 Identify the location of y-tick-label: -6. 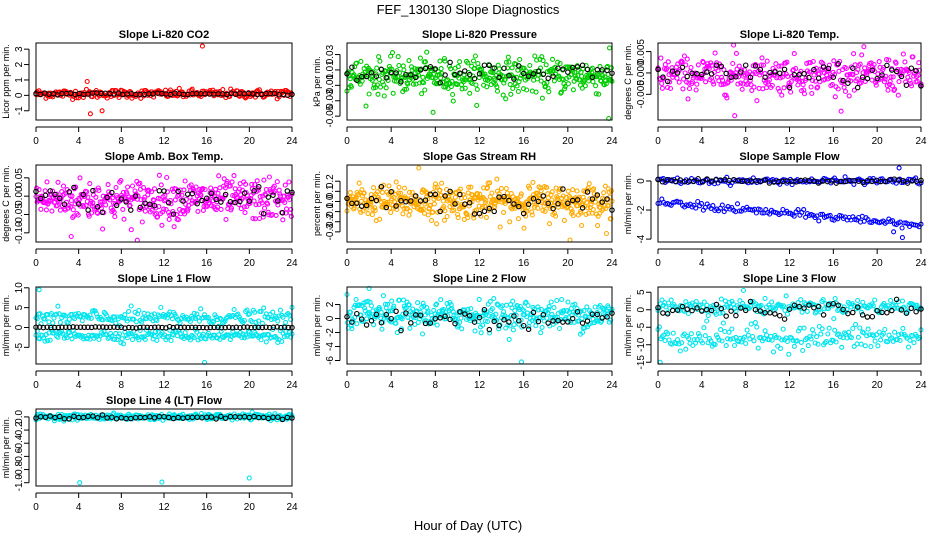
(330, 360).